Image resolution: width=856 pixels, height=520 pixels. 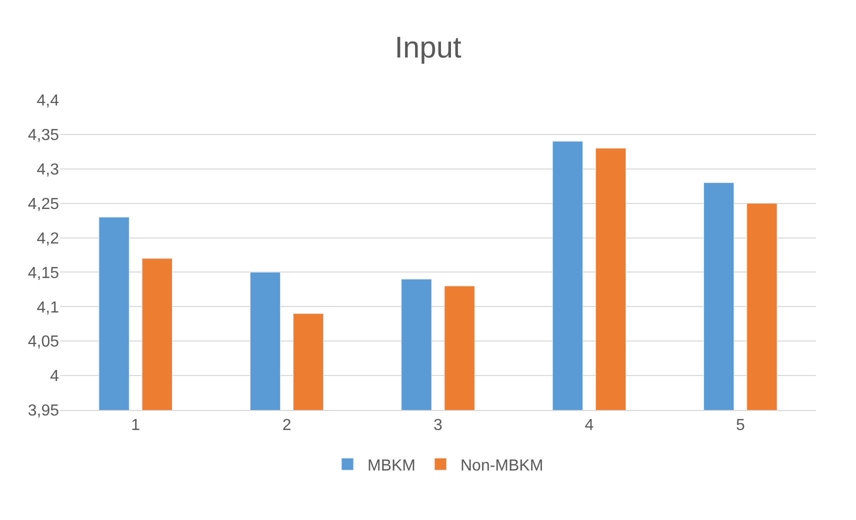 What do you see at coordinates (44, 204) in the screenshot?
I see `y-tick-label: 4,25` at bounding box center [44, 204].